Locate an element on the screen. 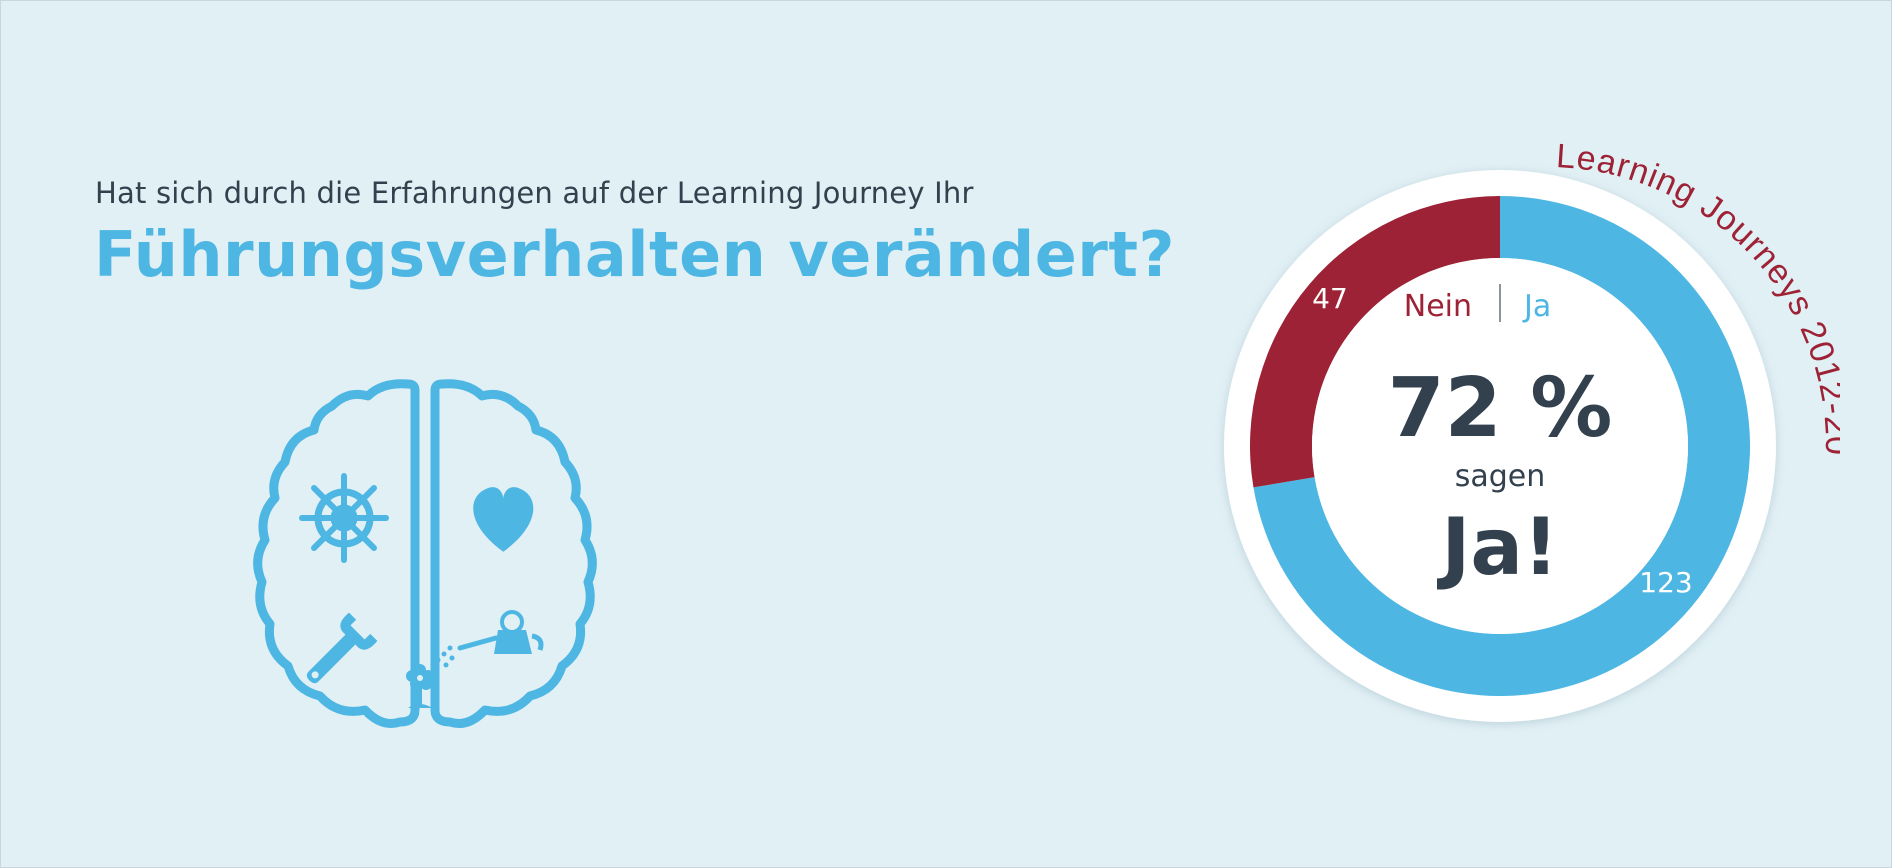  heart-icon is located at coordinates (503, 519).